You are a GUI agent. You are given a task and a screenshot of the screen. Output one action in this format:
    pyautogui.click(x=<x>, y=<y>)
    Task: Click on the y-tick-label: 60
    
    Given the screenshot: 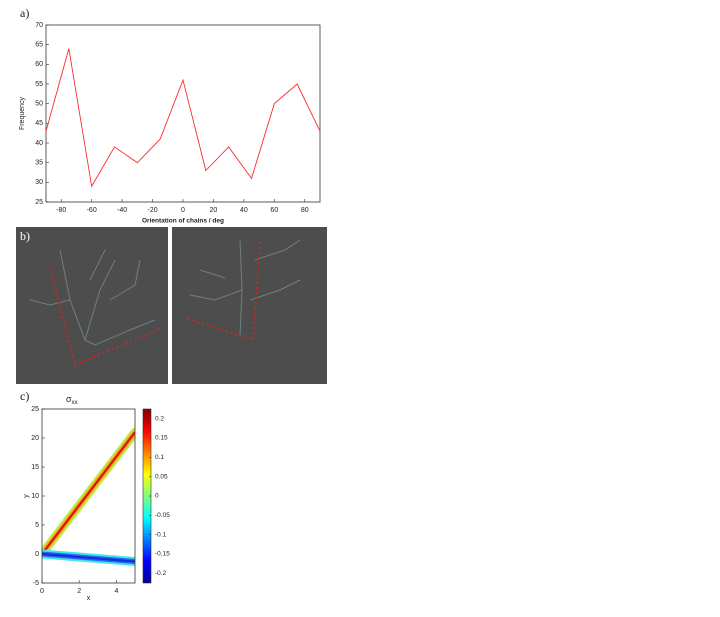 What is the action you would take?
    pyautogui.click(x=39, y=64)
    